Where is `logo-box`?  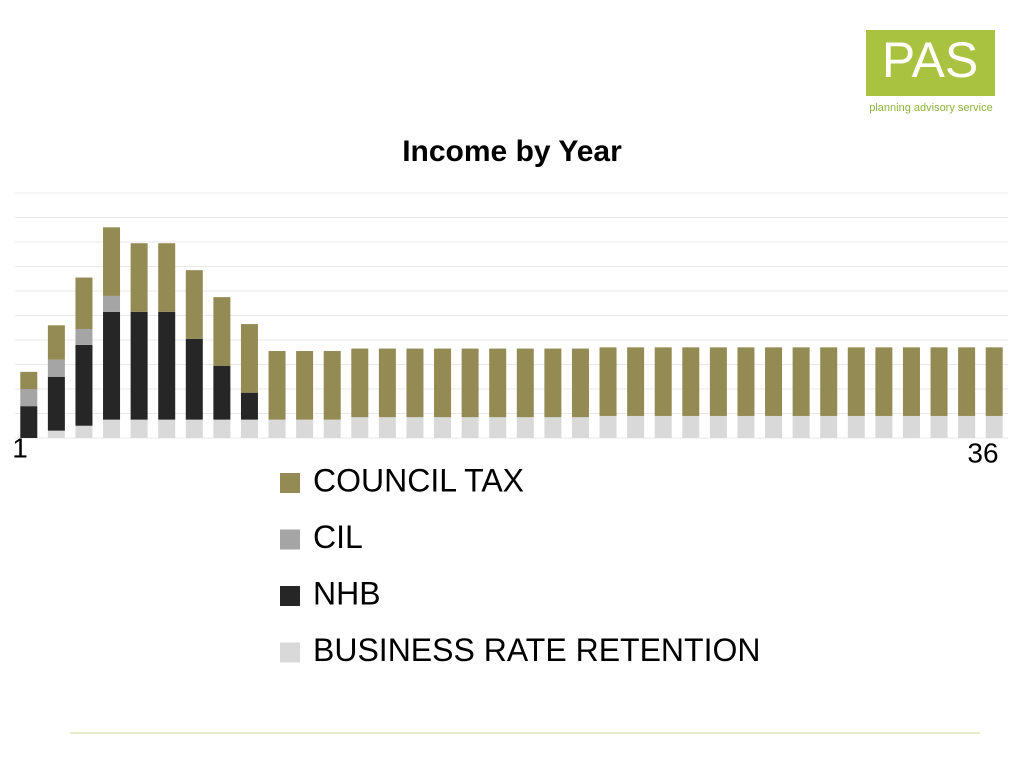
logo-box is located at coordinates (930, 63).